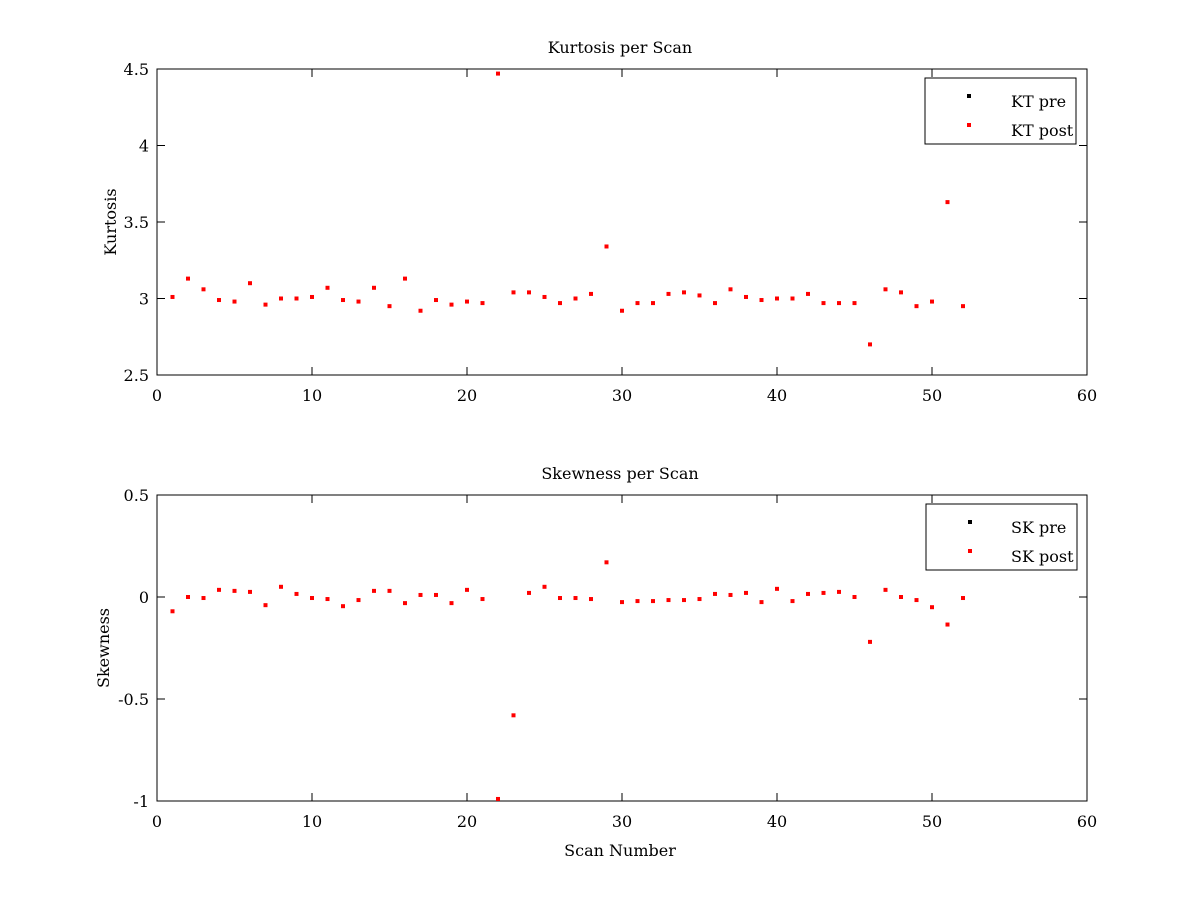 This screenshot has height=900, width=1200. I want to click on kurtosis-legend-box, so click(1000, 111).